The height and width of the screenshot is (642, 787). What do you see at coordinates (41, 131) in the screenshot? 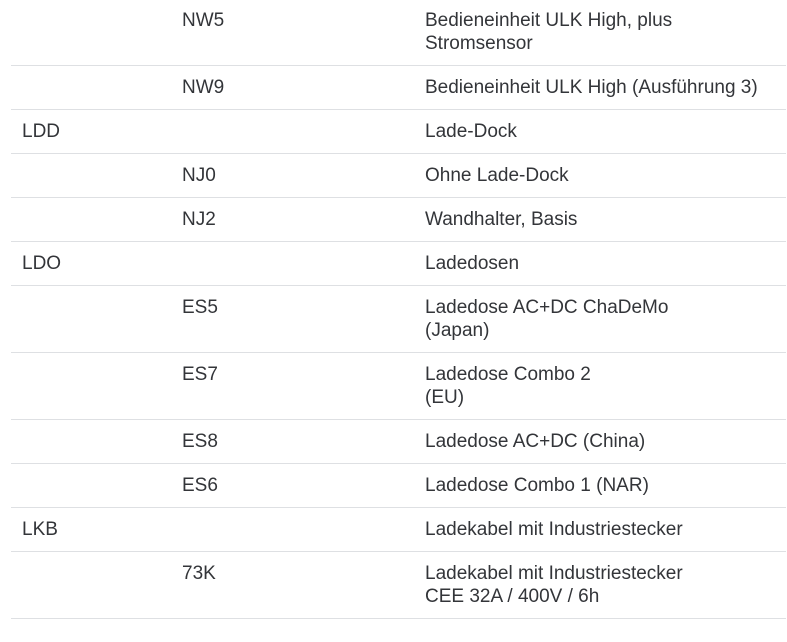
I see `group-code-cell: LDD` at bounding box center [41, 131].